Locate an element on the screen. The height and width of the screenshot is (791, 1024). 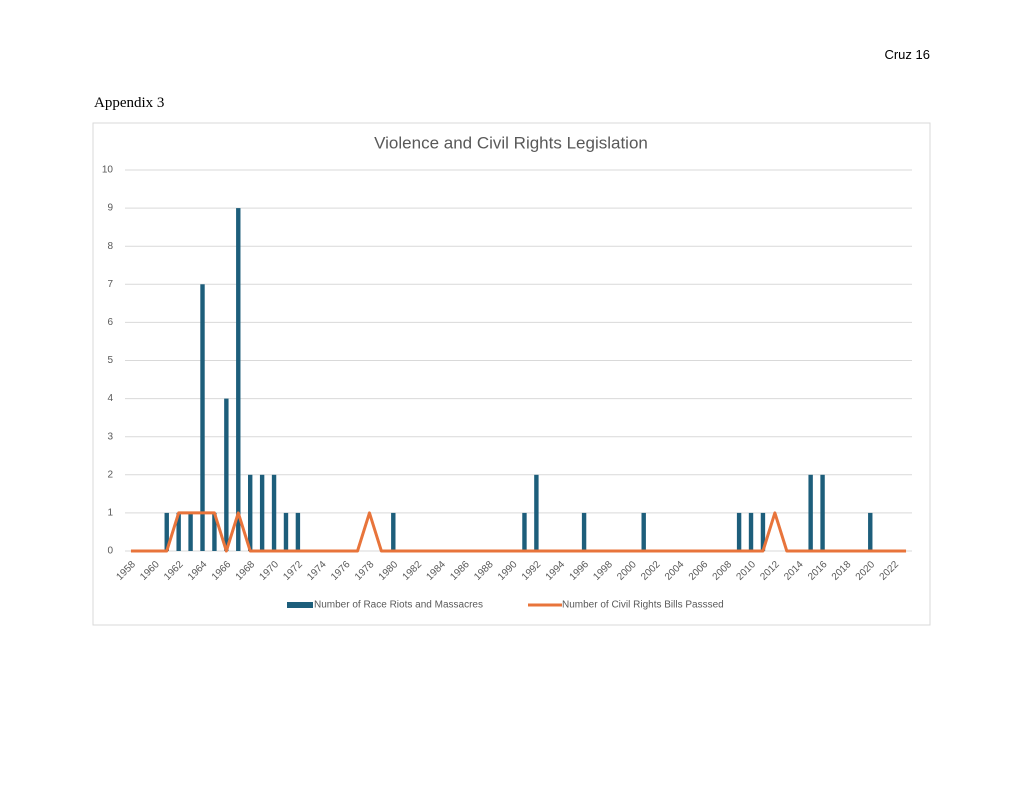
y-tick-label: 3 is located at coordinates (110, 436).